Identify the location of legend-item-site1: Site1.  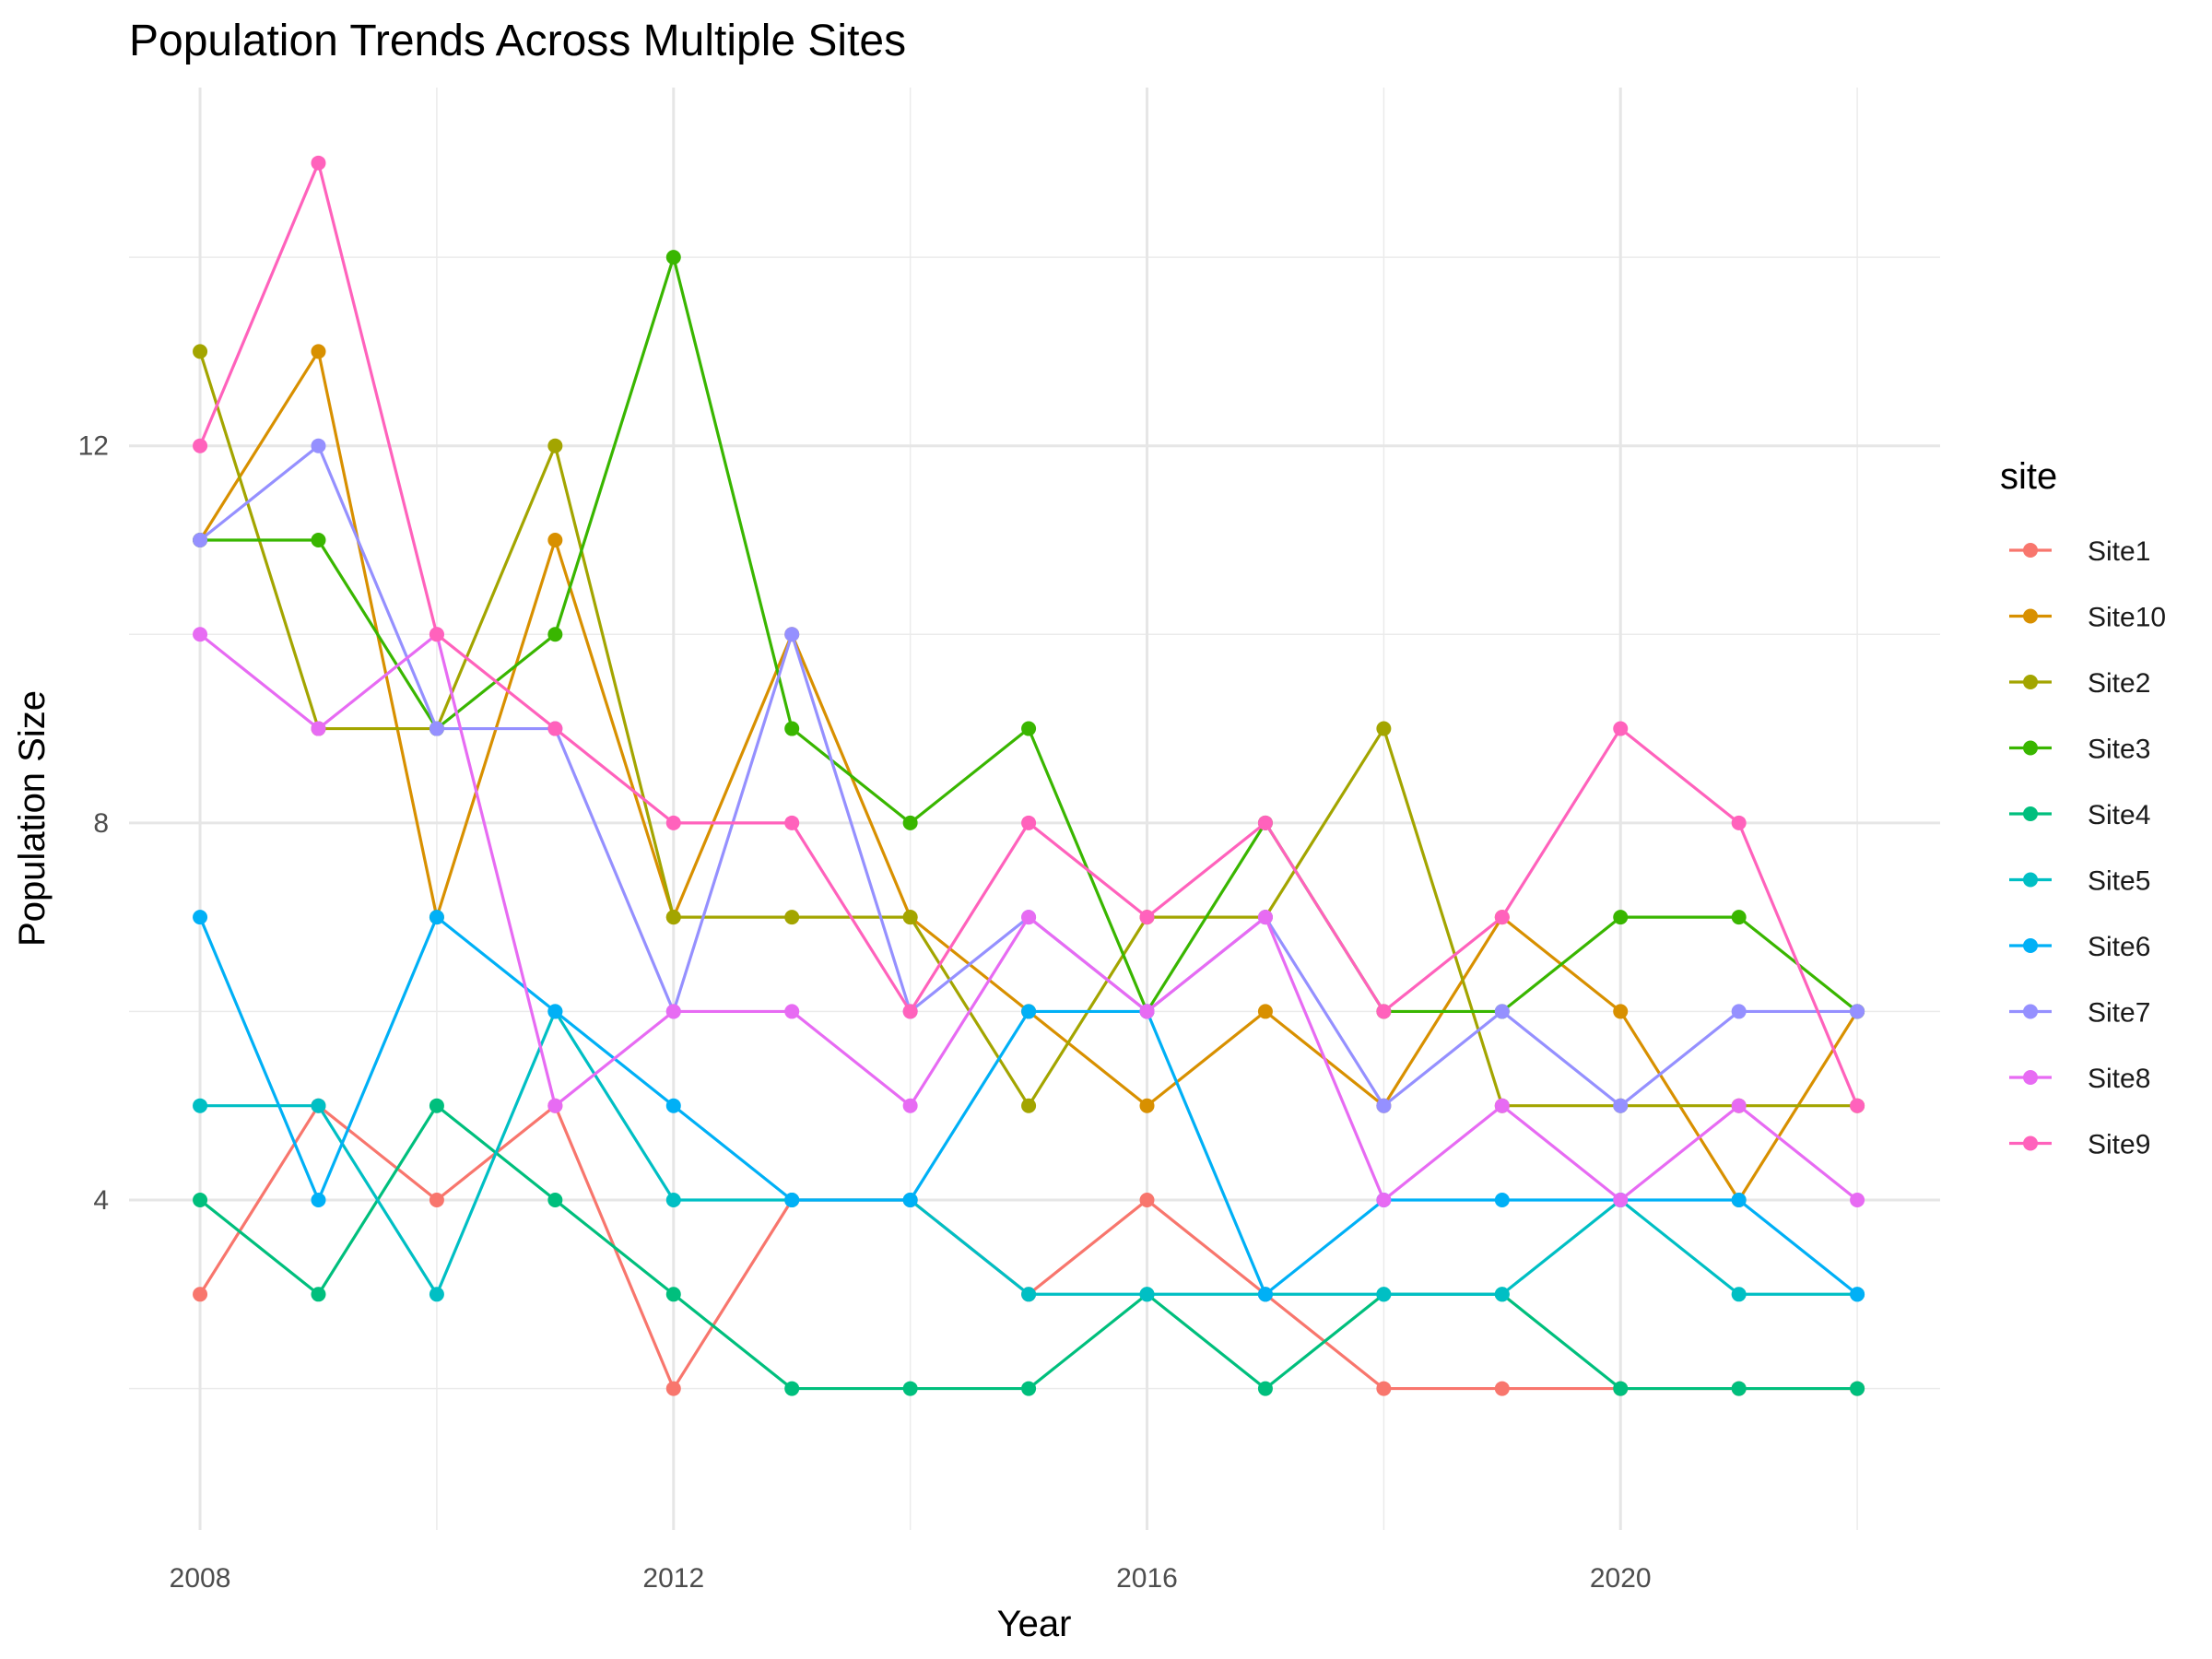
(2079, 551).